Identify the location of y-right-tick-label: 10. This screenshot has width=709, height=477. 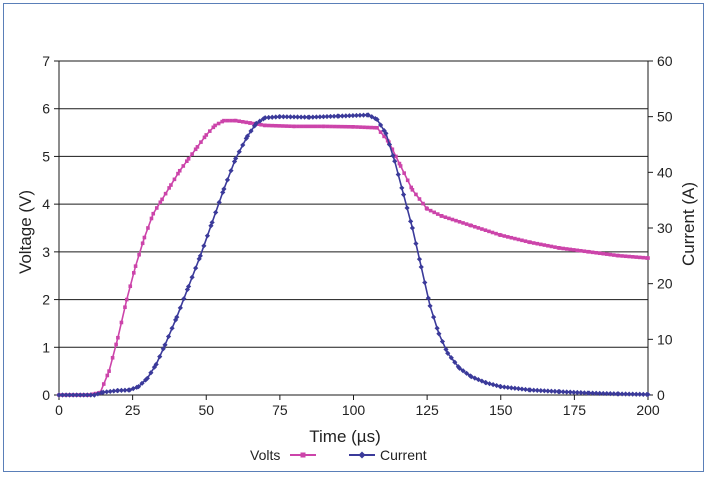
(665, 339).